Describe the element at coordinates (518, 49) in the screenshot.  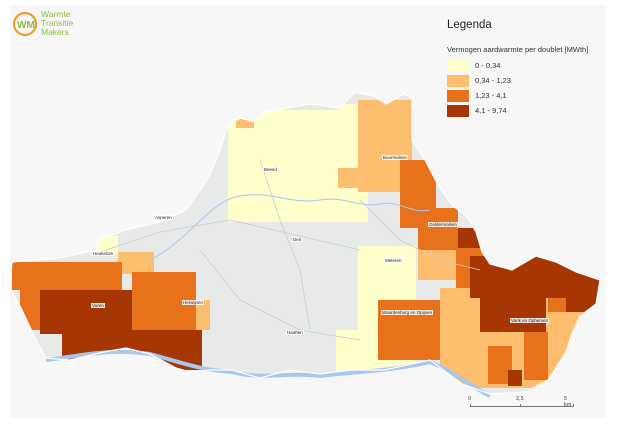
I see `legend-subtitle: Vermogen aardwarmte per doublet [MWth]` at that location.